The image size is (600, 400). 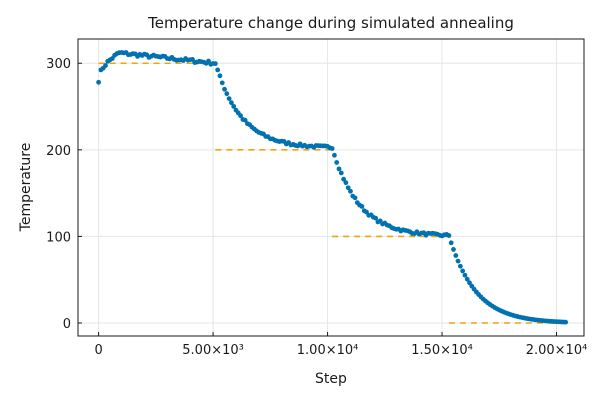 I want to click on y-axis-label: Temperature, so click(x=26, y=188).